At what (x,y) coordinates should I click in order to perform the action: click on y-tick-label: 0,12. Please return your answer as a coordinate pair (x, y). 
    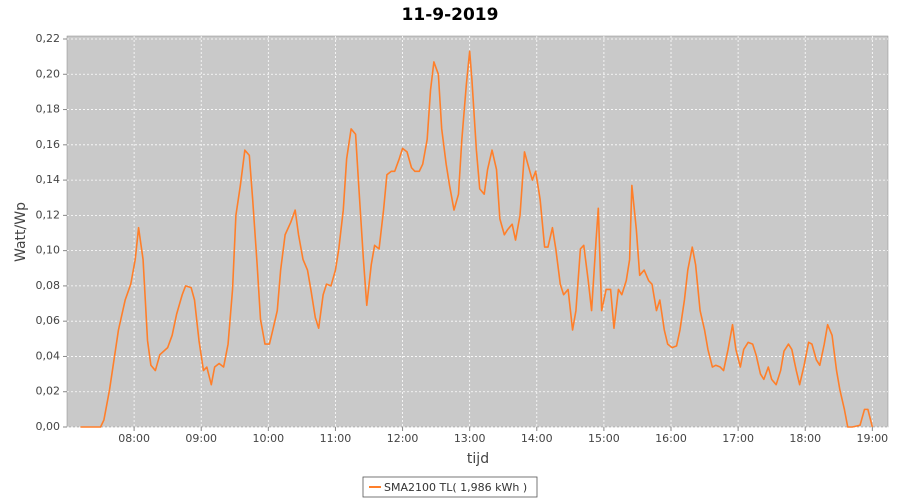
    Looking at the image, I should click on (48, 214).